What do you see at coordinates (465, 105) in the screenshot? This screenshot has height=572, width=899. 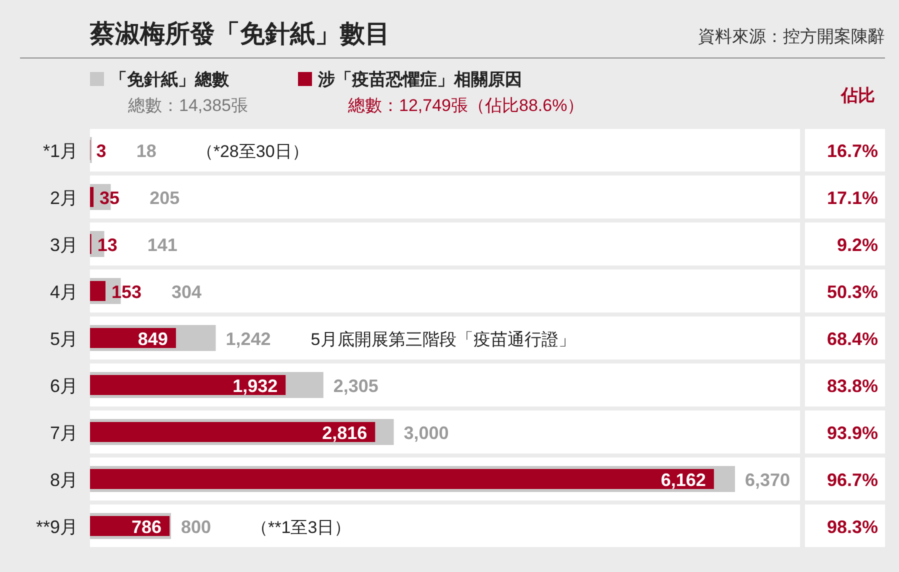 I see `text: 總數：12,749張（佔比88.6%）` at bounding box center [465, 105].